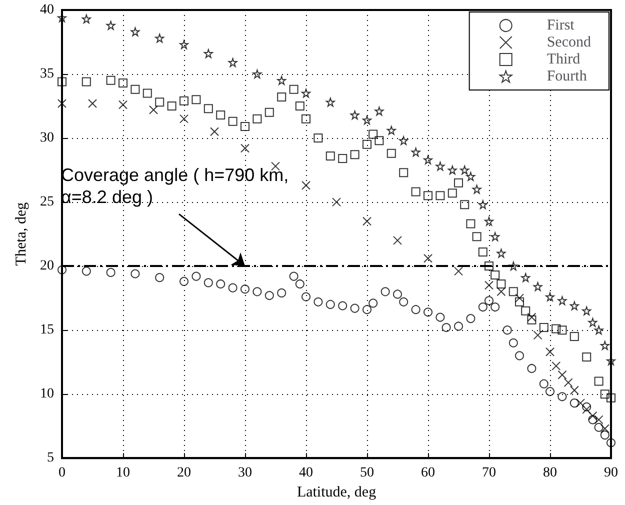 The height and width of the screenshot is (505, 625). Describe the element at coordinates (47, 202) in the screenshot. I see `y-tick-label: 25` at that location.